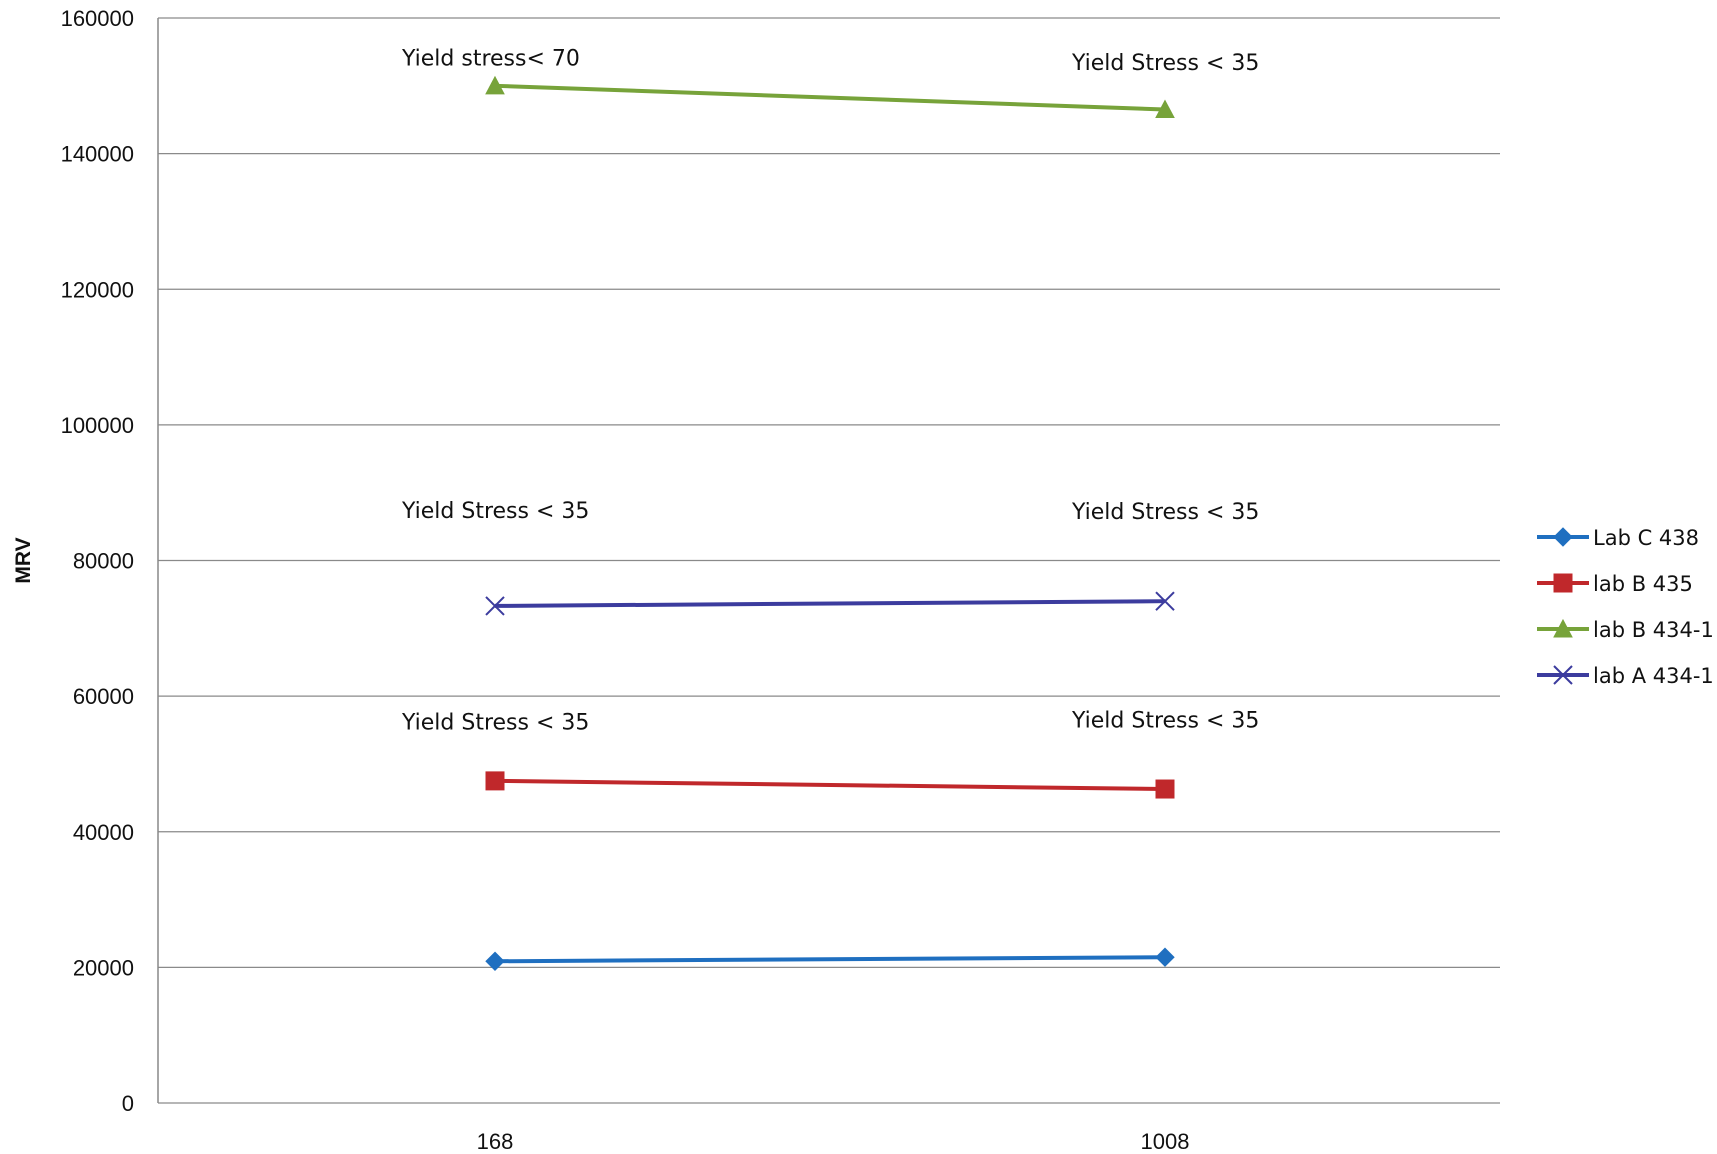 The width and height of the screenshot is (1717, 1154). I want to click on legend-item: lab B 435, so click(1615, 584).